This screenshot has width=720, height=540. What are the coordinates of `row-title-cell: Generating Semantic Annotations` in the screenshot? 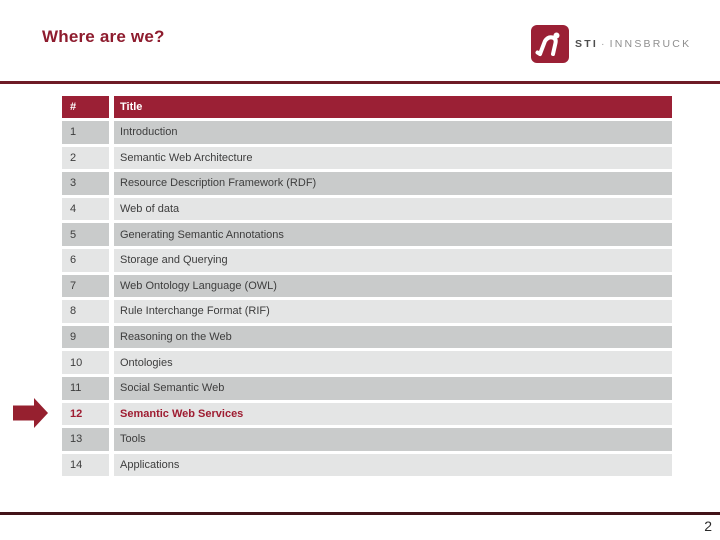 It's located at (393, 234).